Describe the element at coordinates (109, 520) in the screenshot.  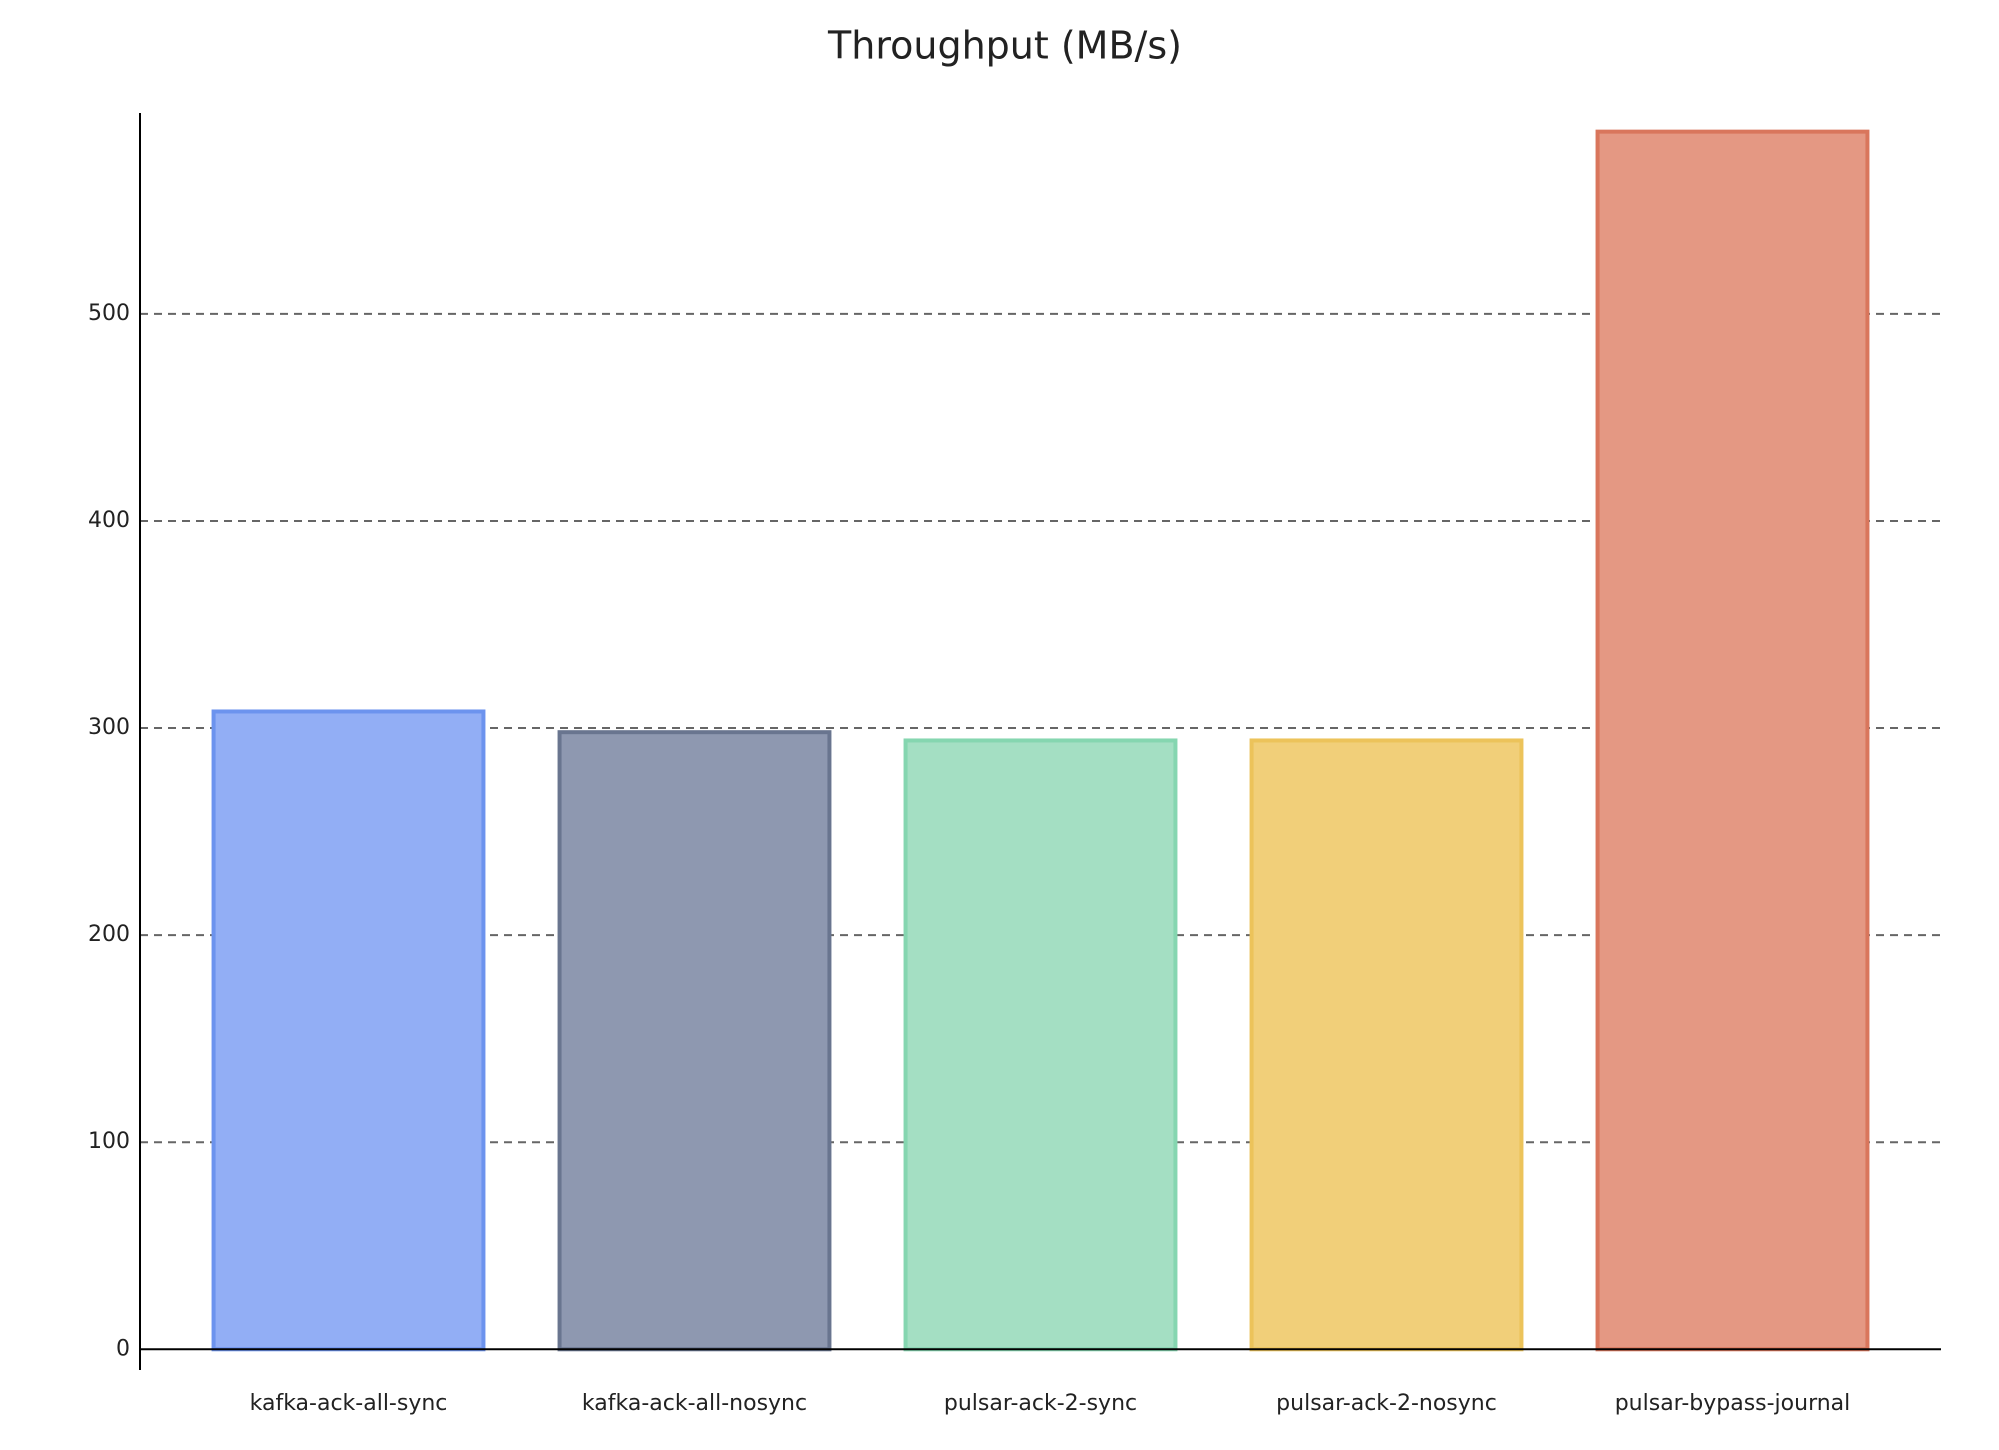
I see `y-tick-label: 400` at that location.